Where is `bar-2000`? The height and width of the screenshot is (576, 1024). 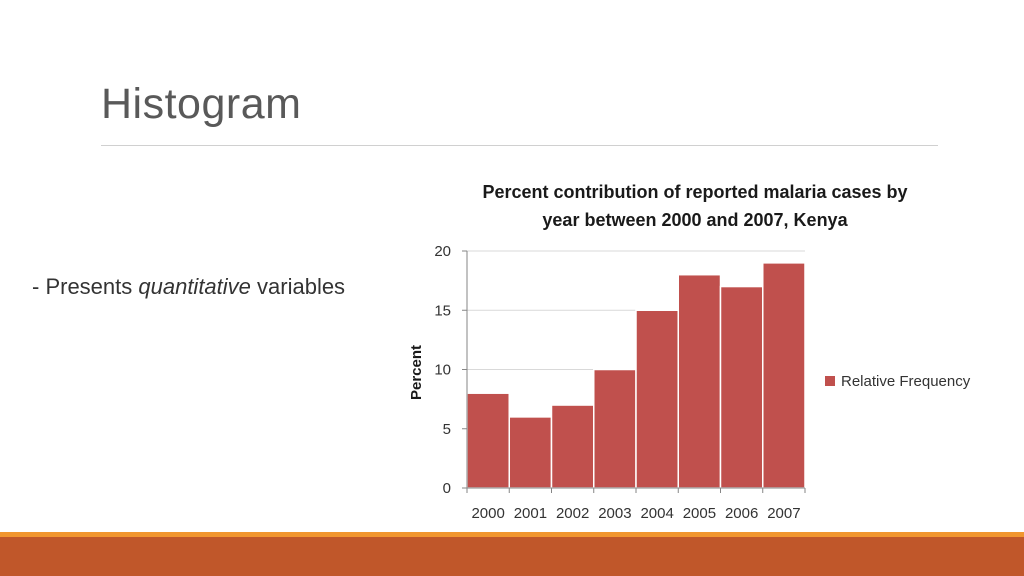 bar-2000 is located at coordinates (488, 440).